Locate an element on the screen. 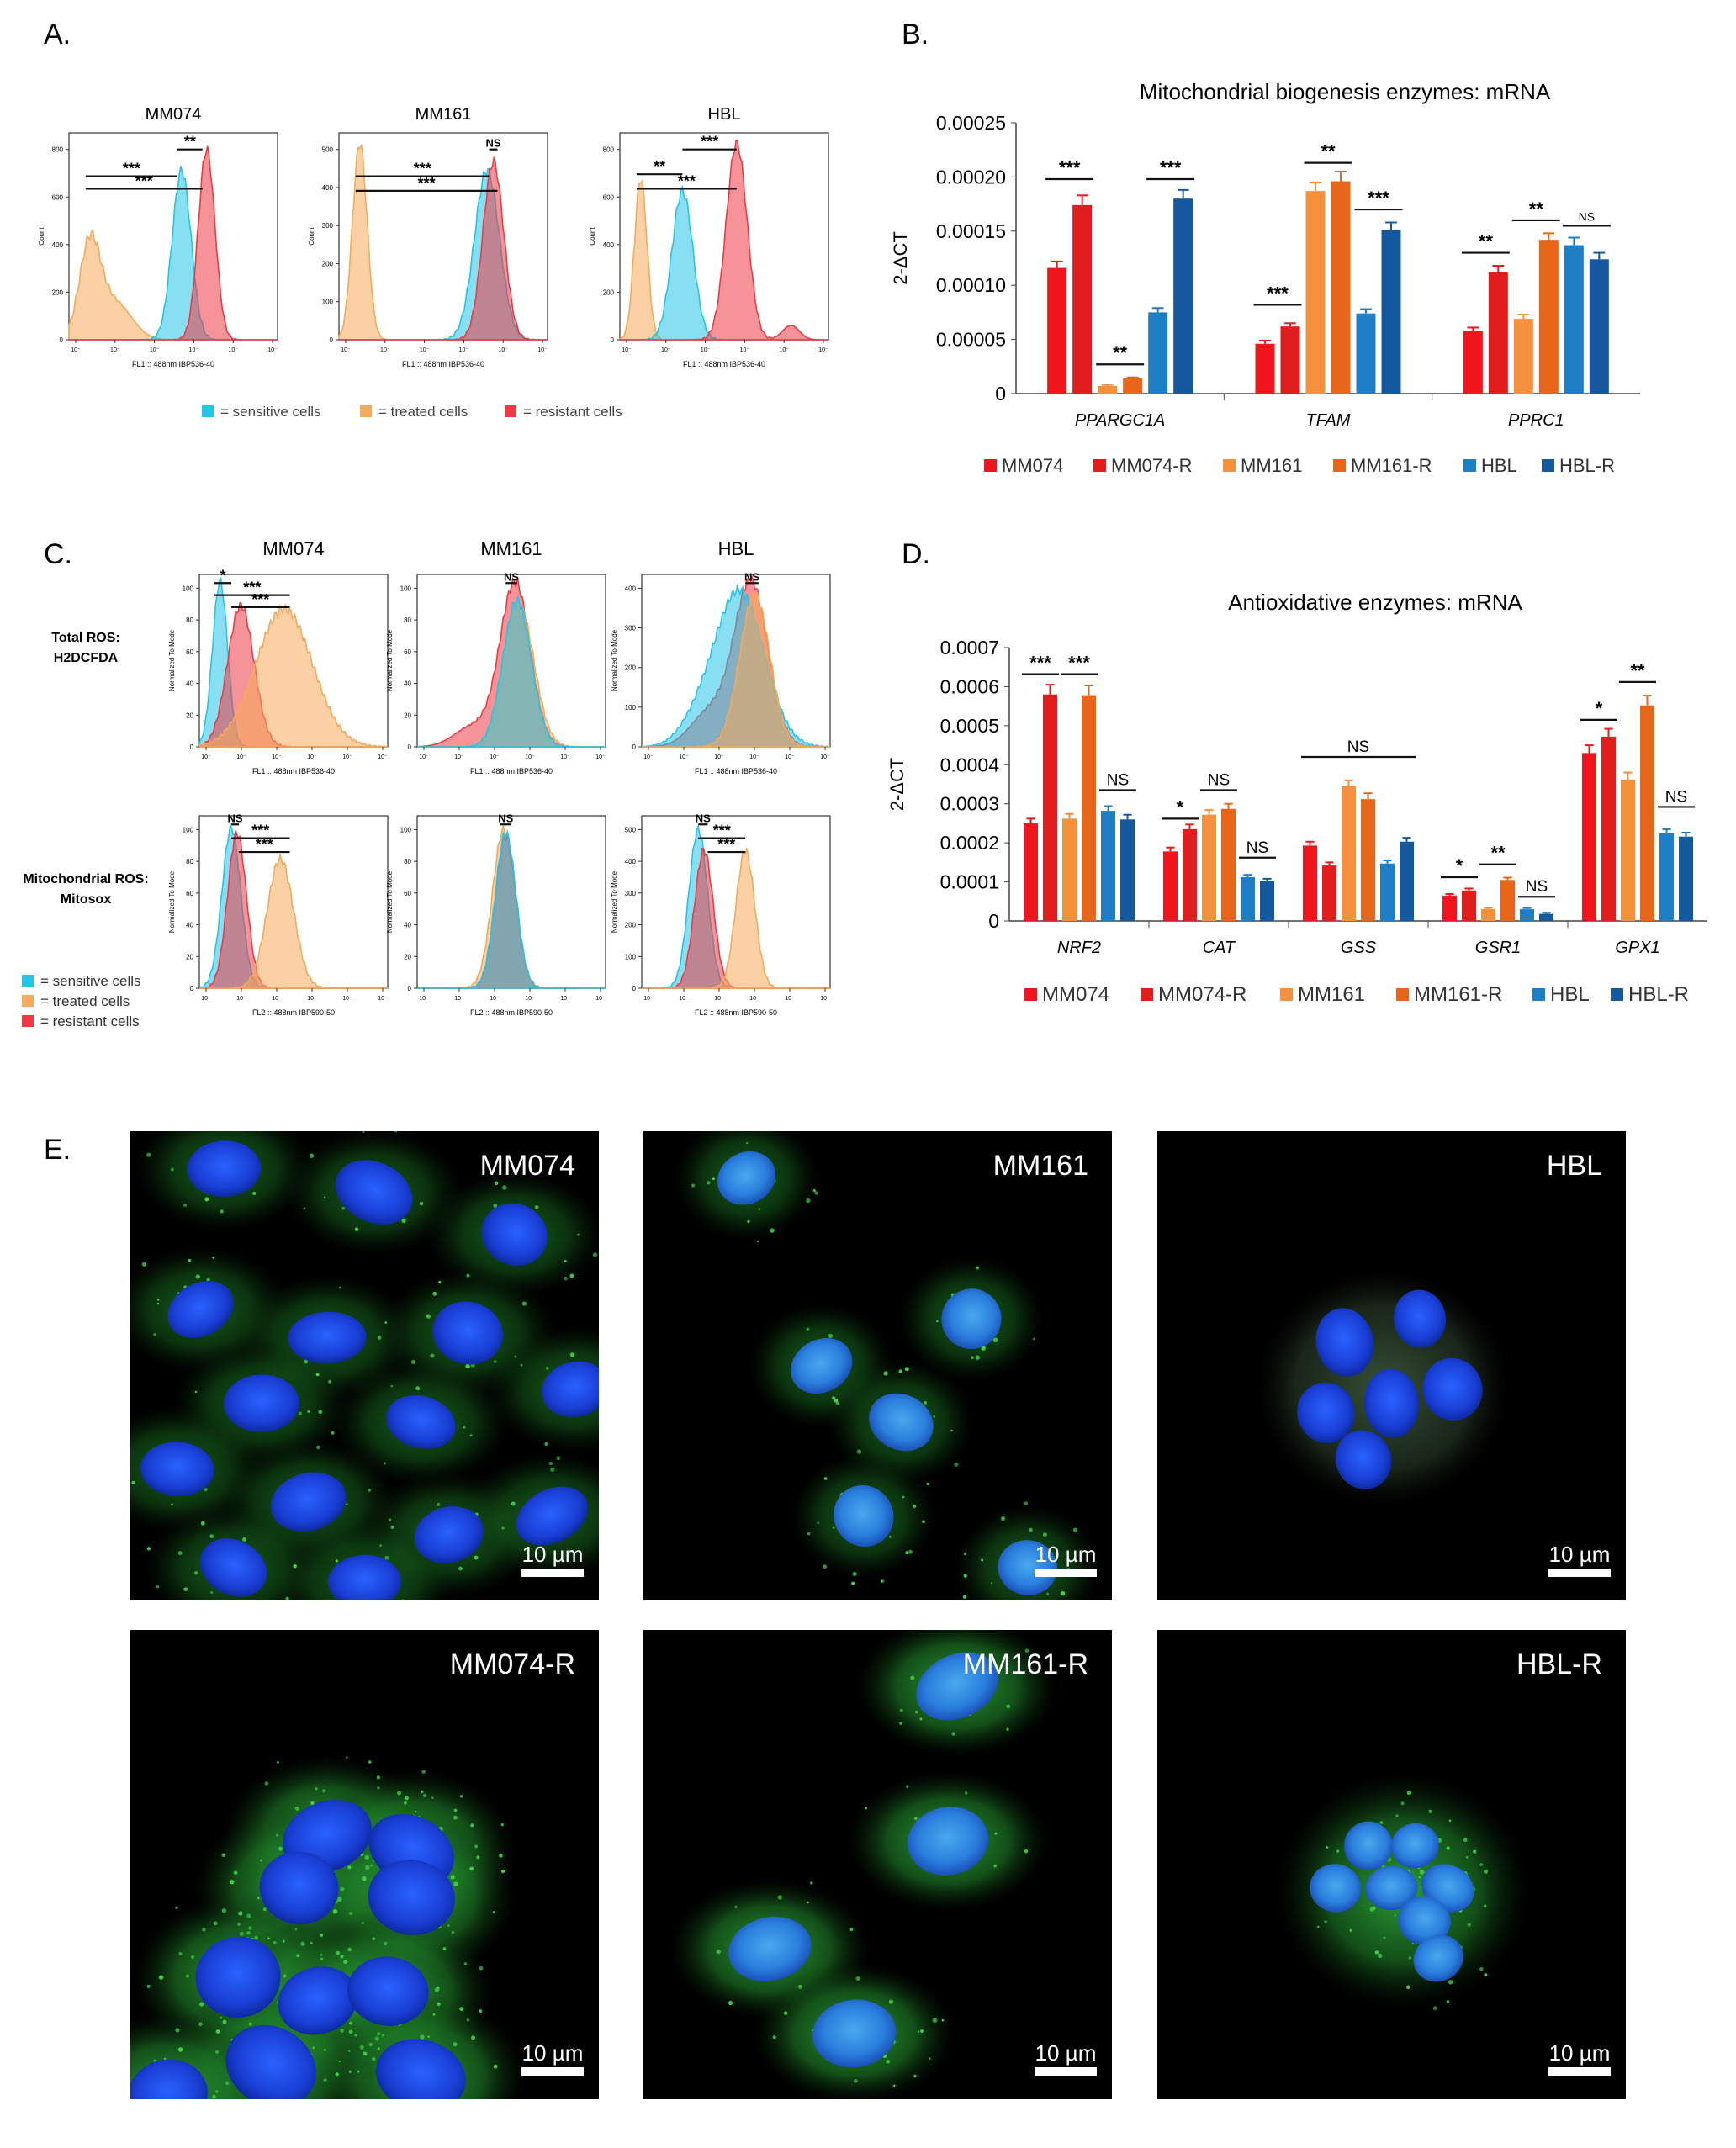 The height and width of the screenshot is (2148, 1736). micrograph-label: MM161 is located at coordinates (1040, 1166).